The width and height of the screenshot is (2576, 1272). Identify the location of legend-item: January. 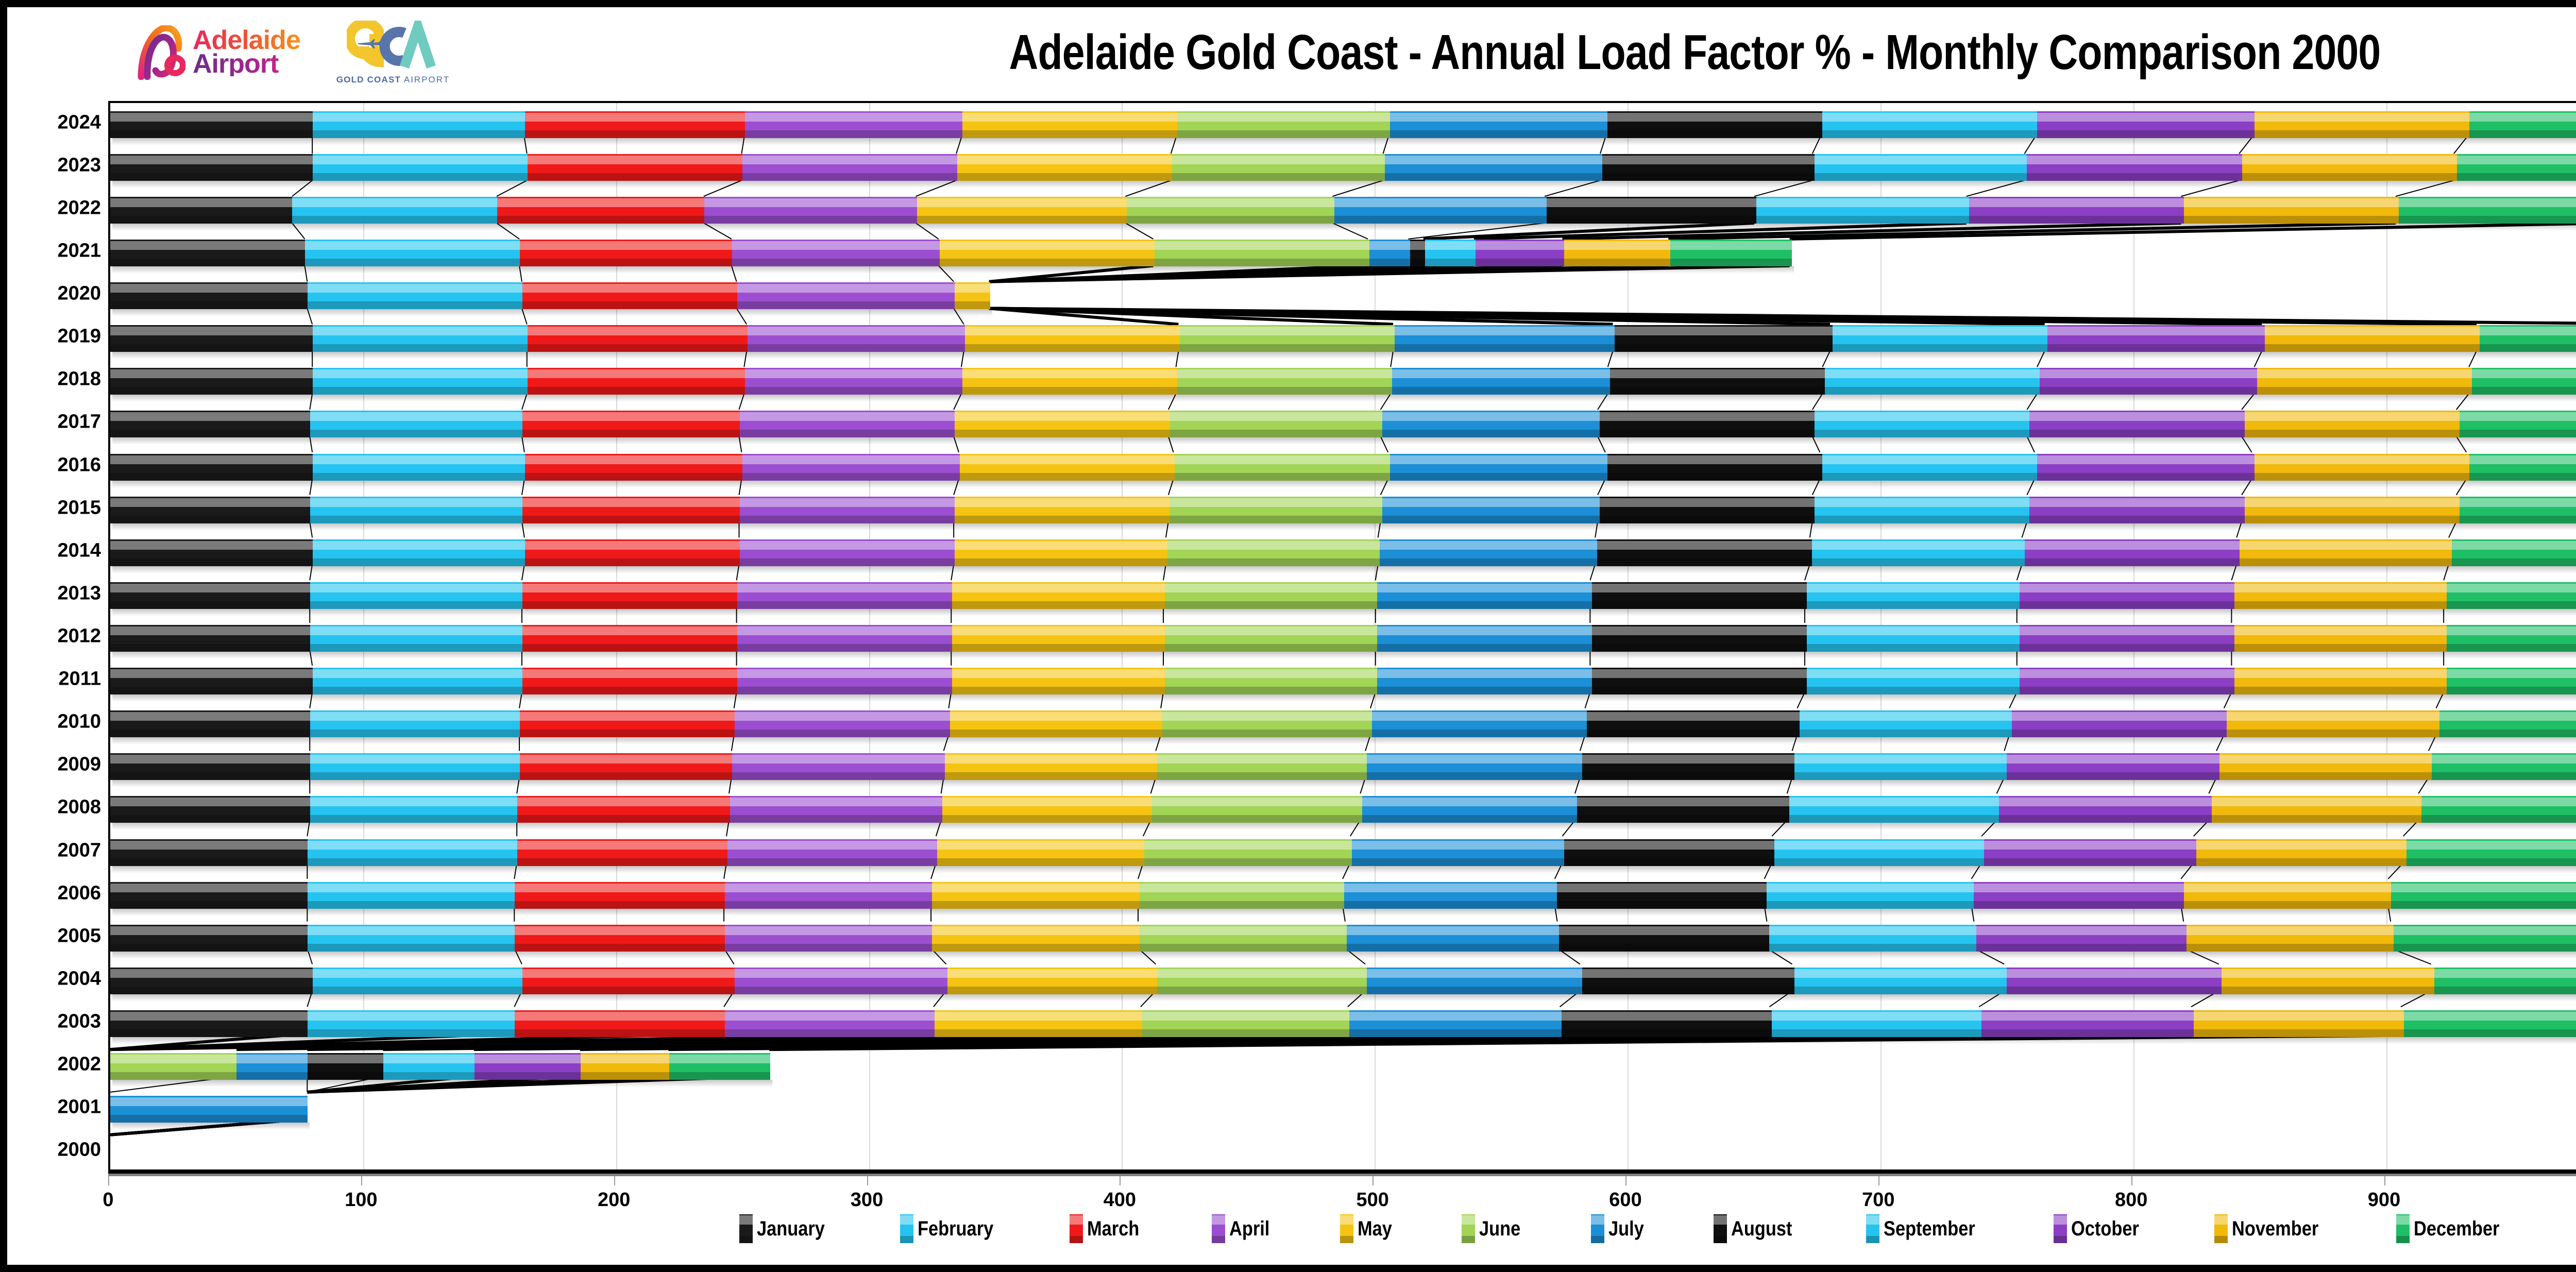
(787, 1228).